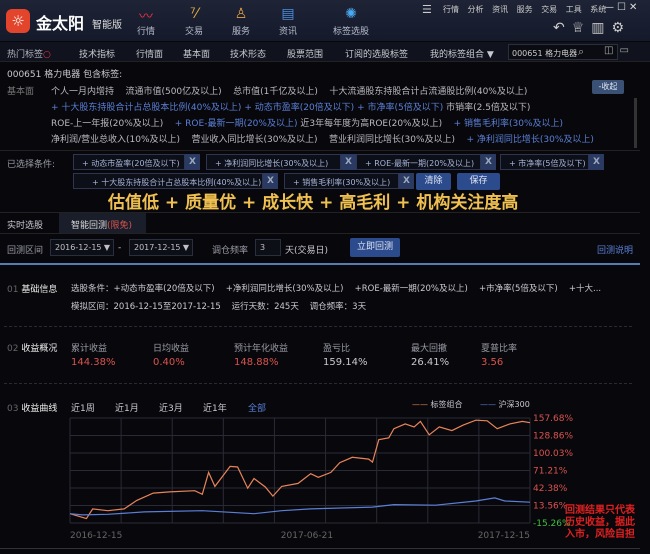  Describe the element at coordinates (197, 55) in the screenshot. I see `tab-fundamental: 基本面` at that location.